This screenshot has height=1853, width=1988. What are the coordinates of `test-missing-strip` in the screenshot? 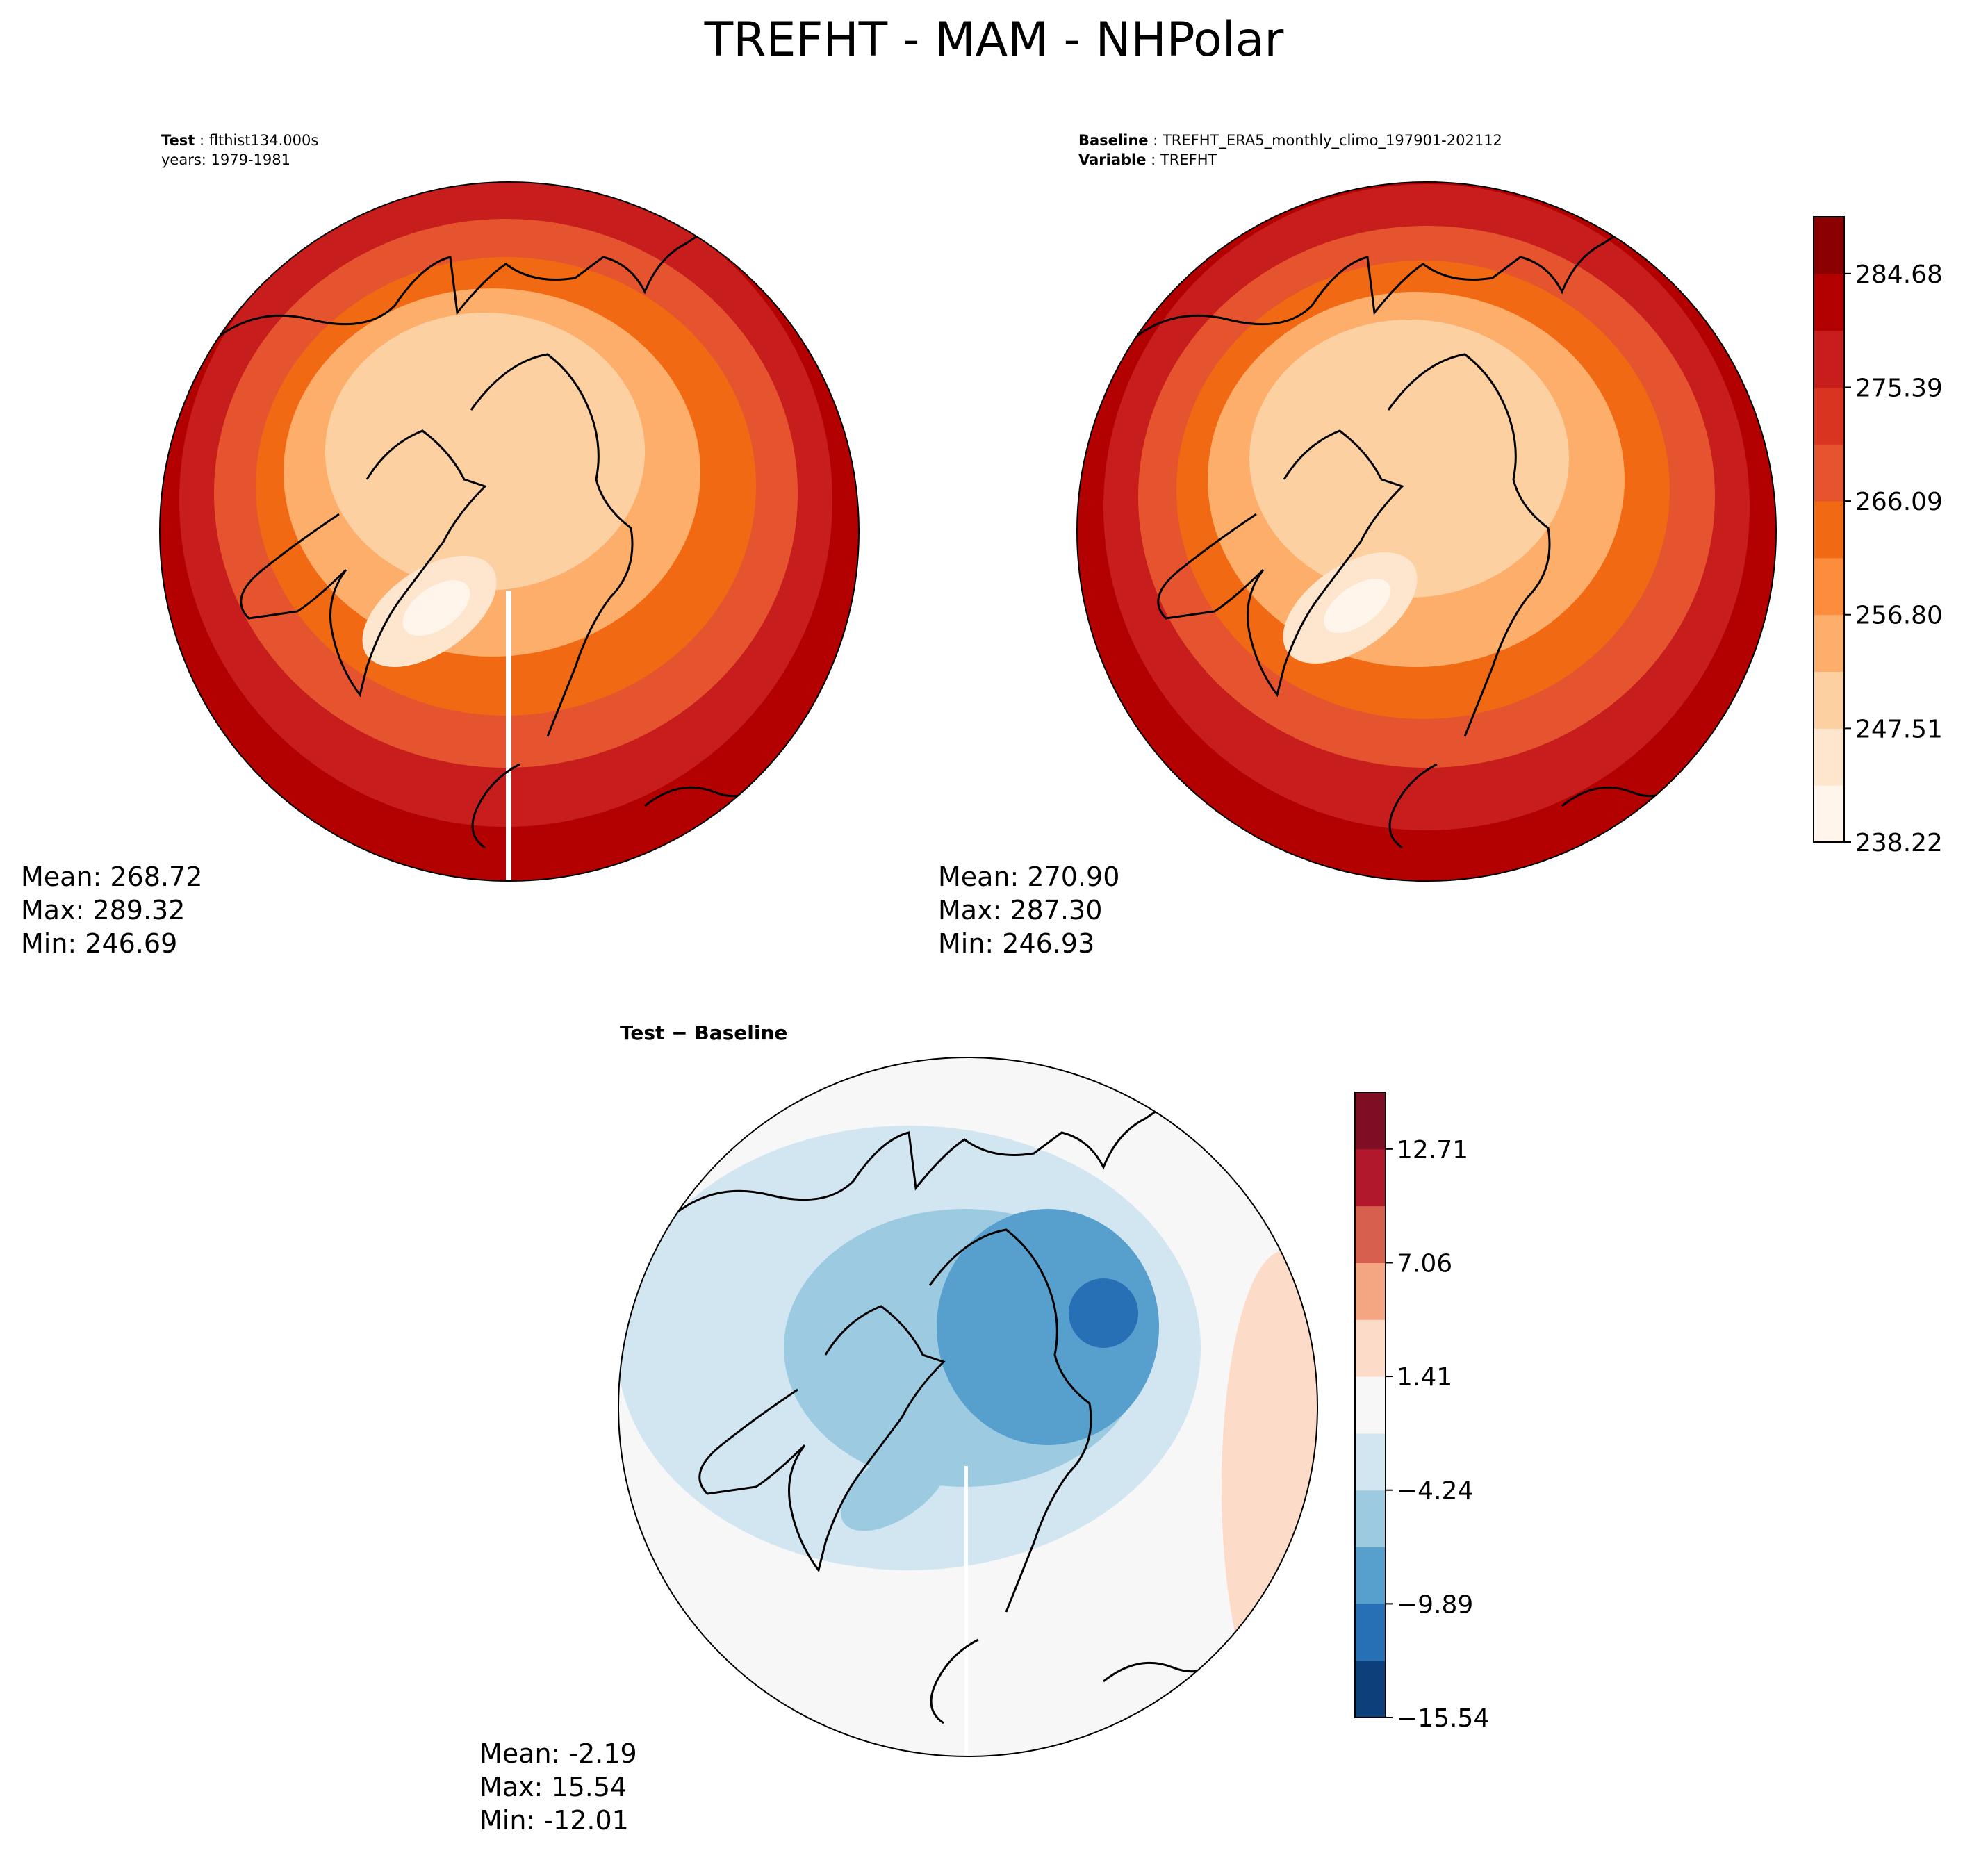 It's located at (508, 736).